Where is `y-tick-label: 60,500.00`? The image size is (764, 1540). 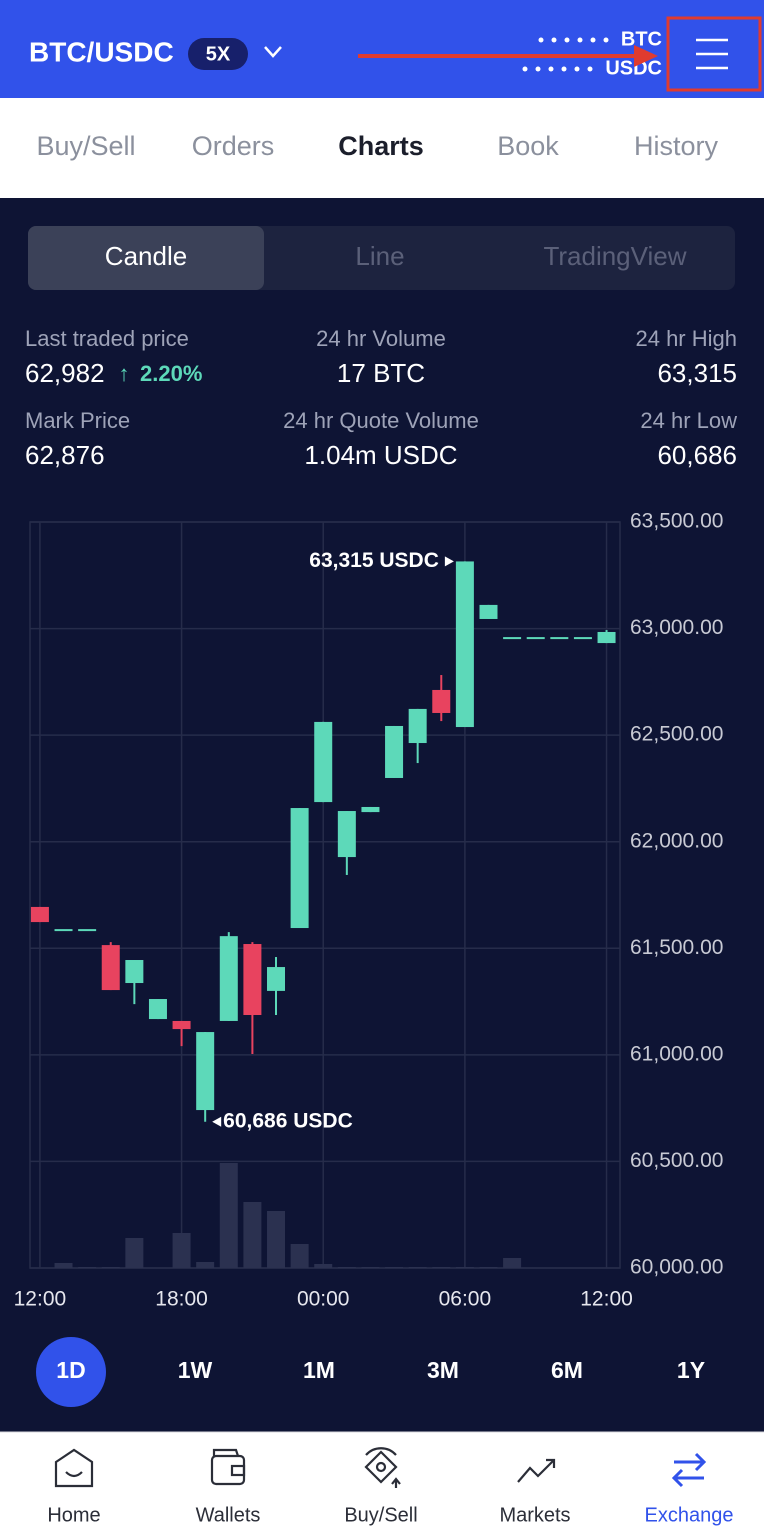
y-tick-label: 60,500.00 is located at coordinates (676, 1160).